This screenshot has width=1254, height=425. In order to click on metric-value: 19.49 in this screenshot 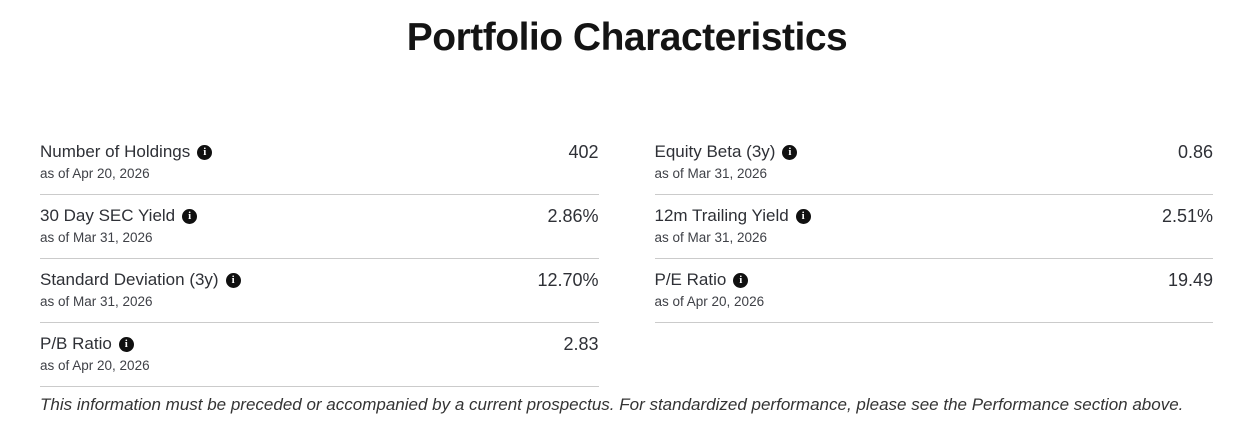, I will do `click(1190, 280)`.